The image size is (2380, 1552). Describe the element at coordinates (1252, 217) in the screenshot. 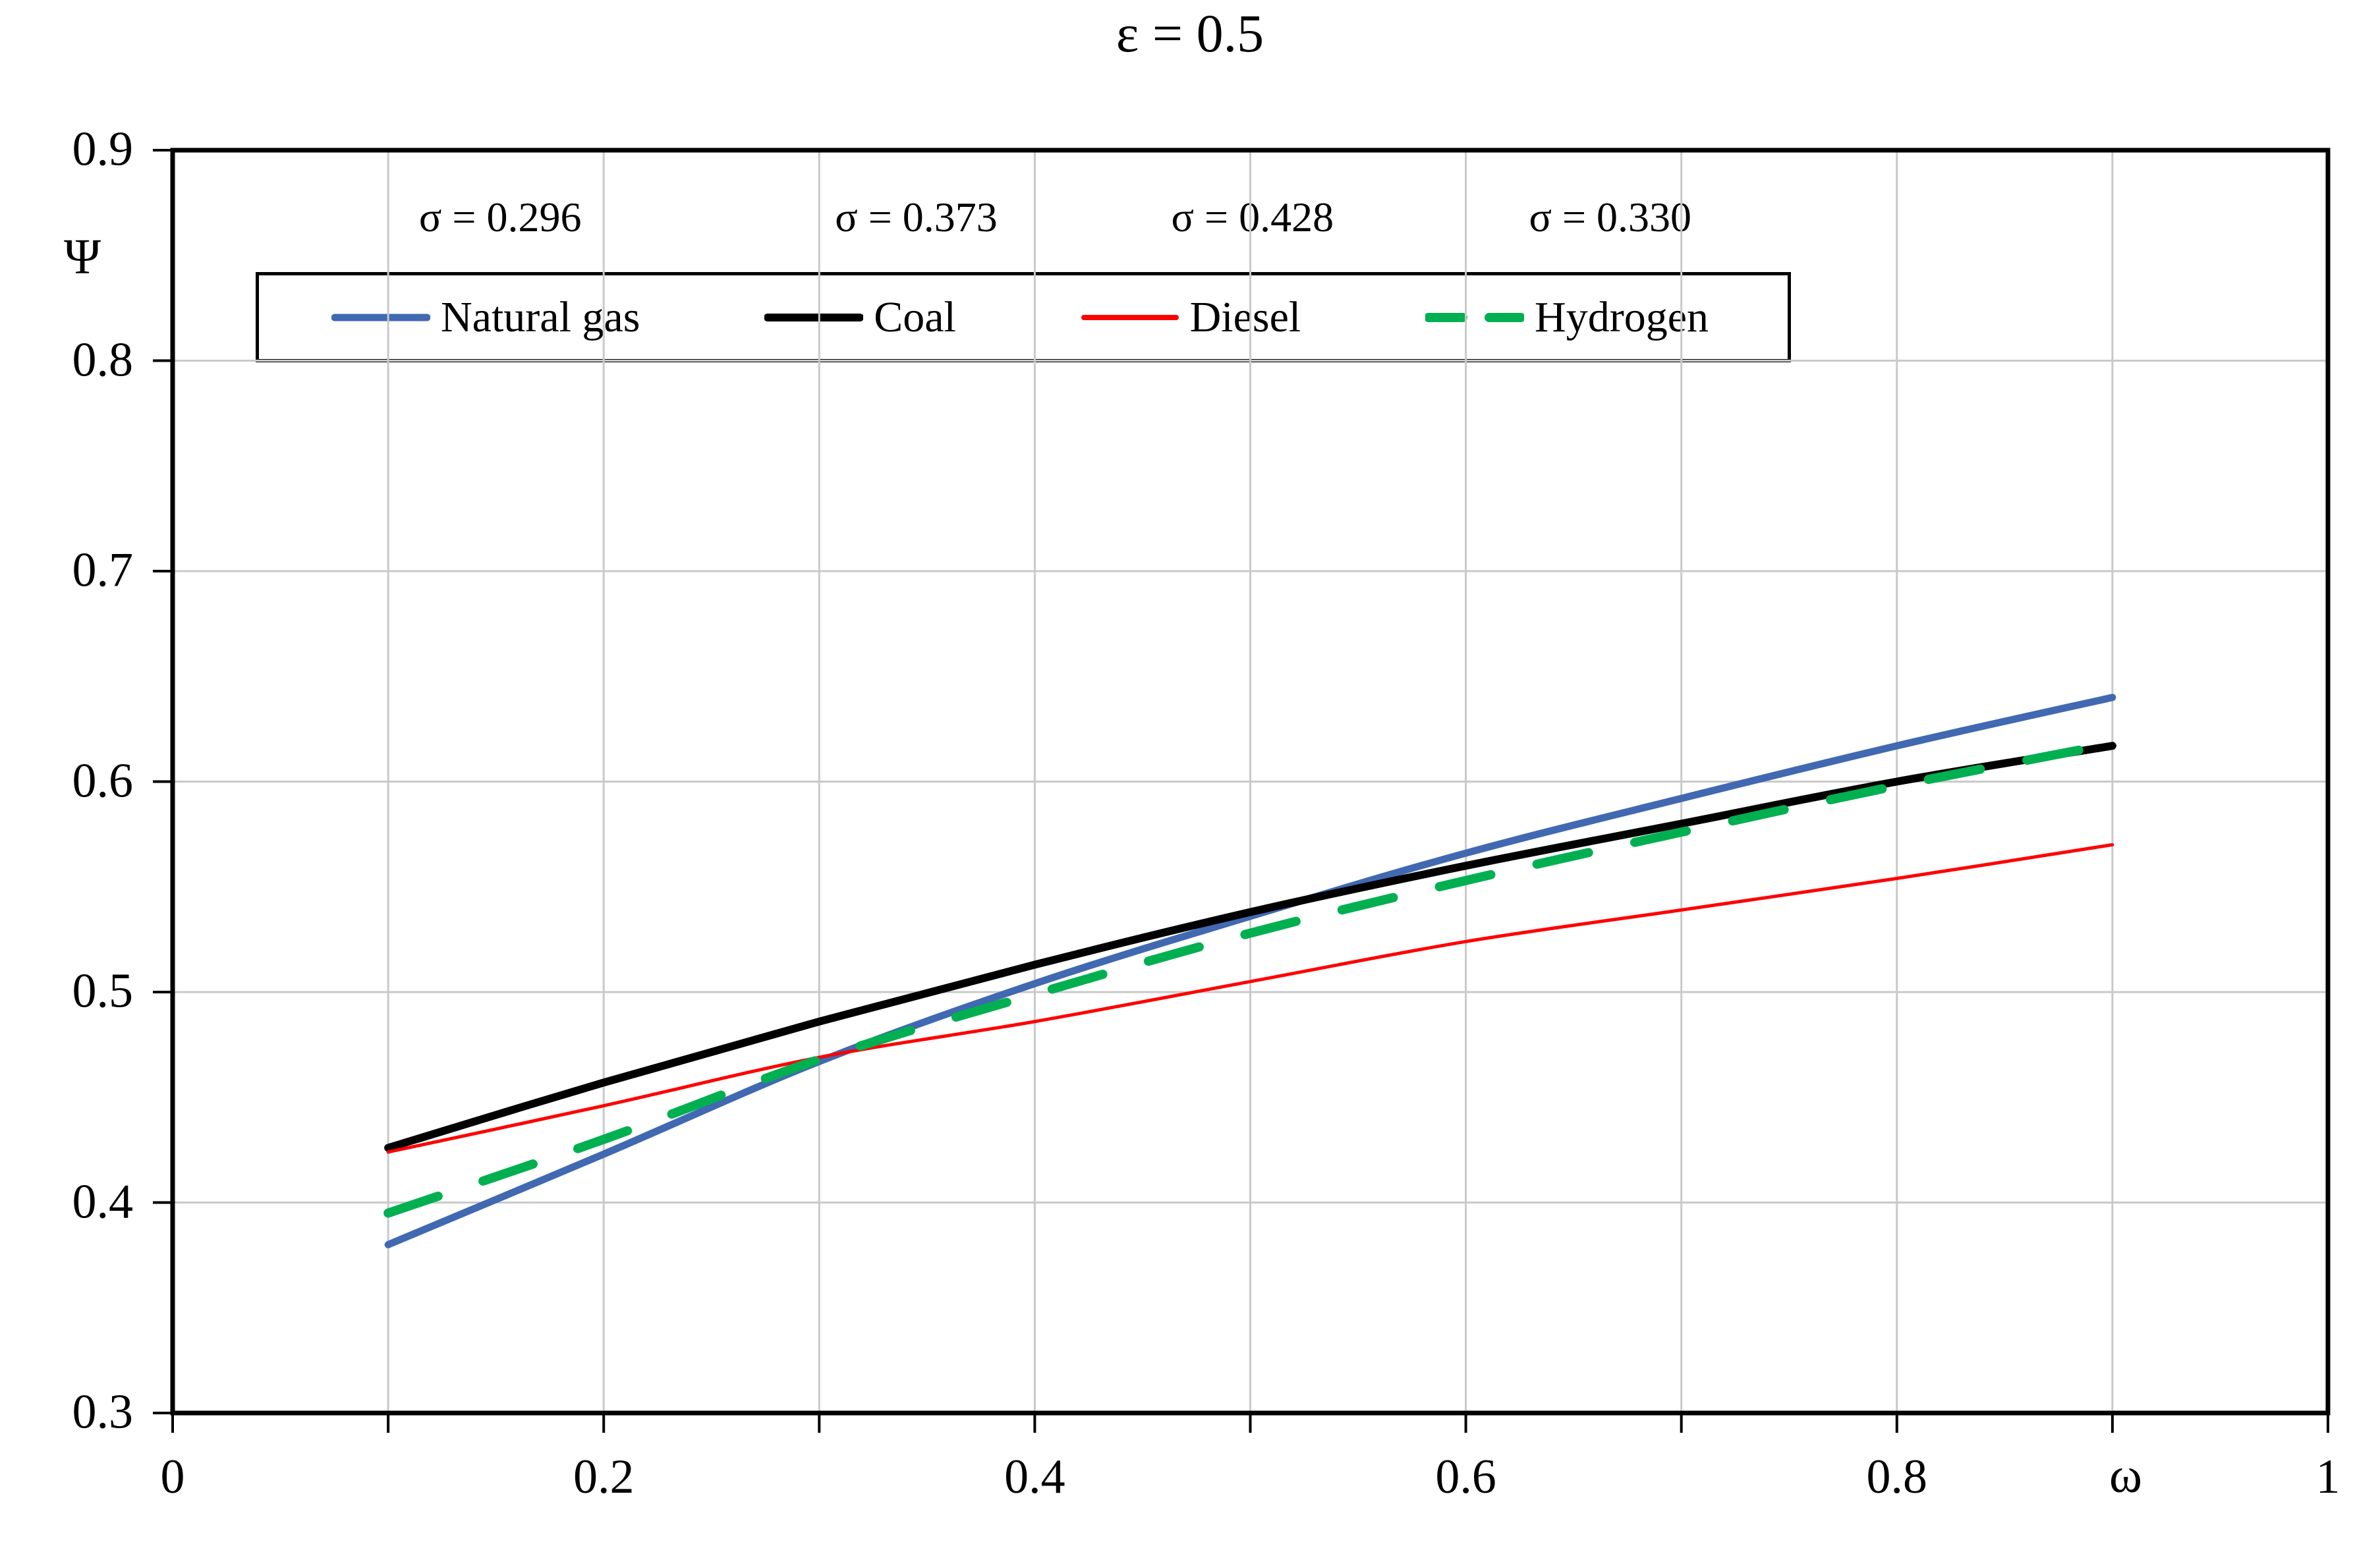

I see `sigma-annotation: σ = 0.428` at that location.